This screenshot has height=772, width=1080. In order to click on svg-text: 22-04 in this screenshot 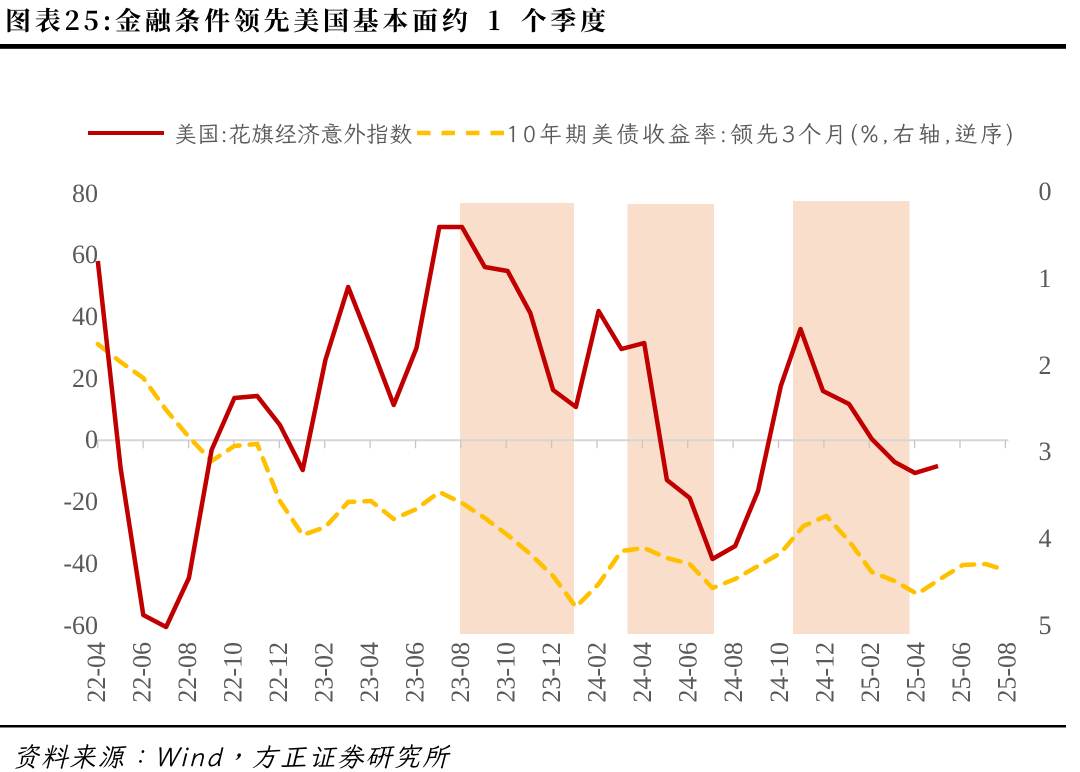, I will do `click(96, 672)`.